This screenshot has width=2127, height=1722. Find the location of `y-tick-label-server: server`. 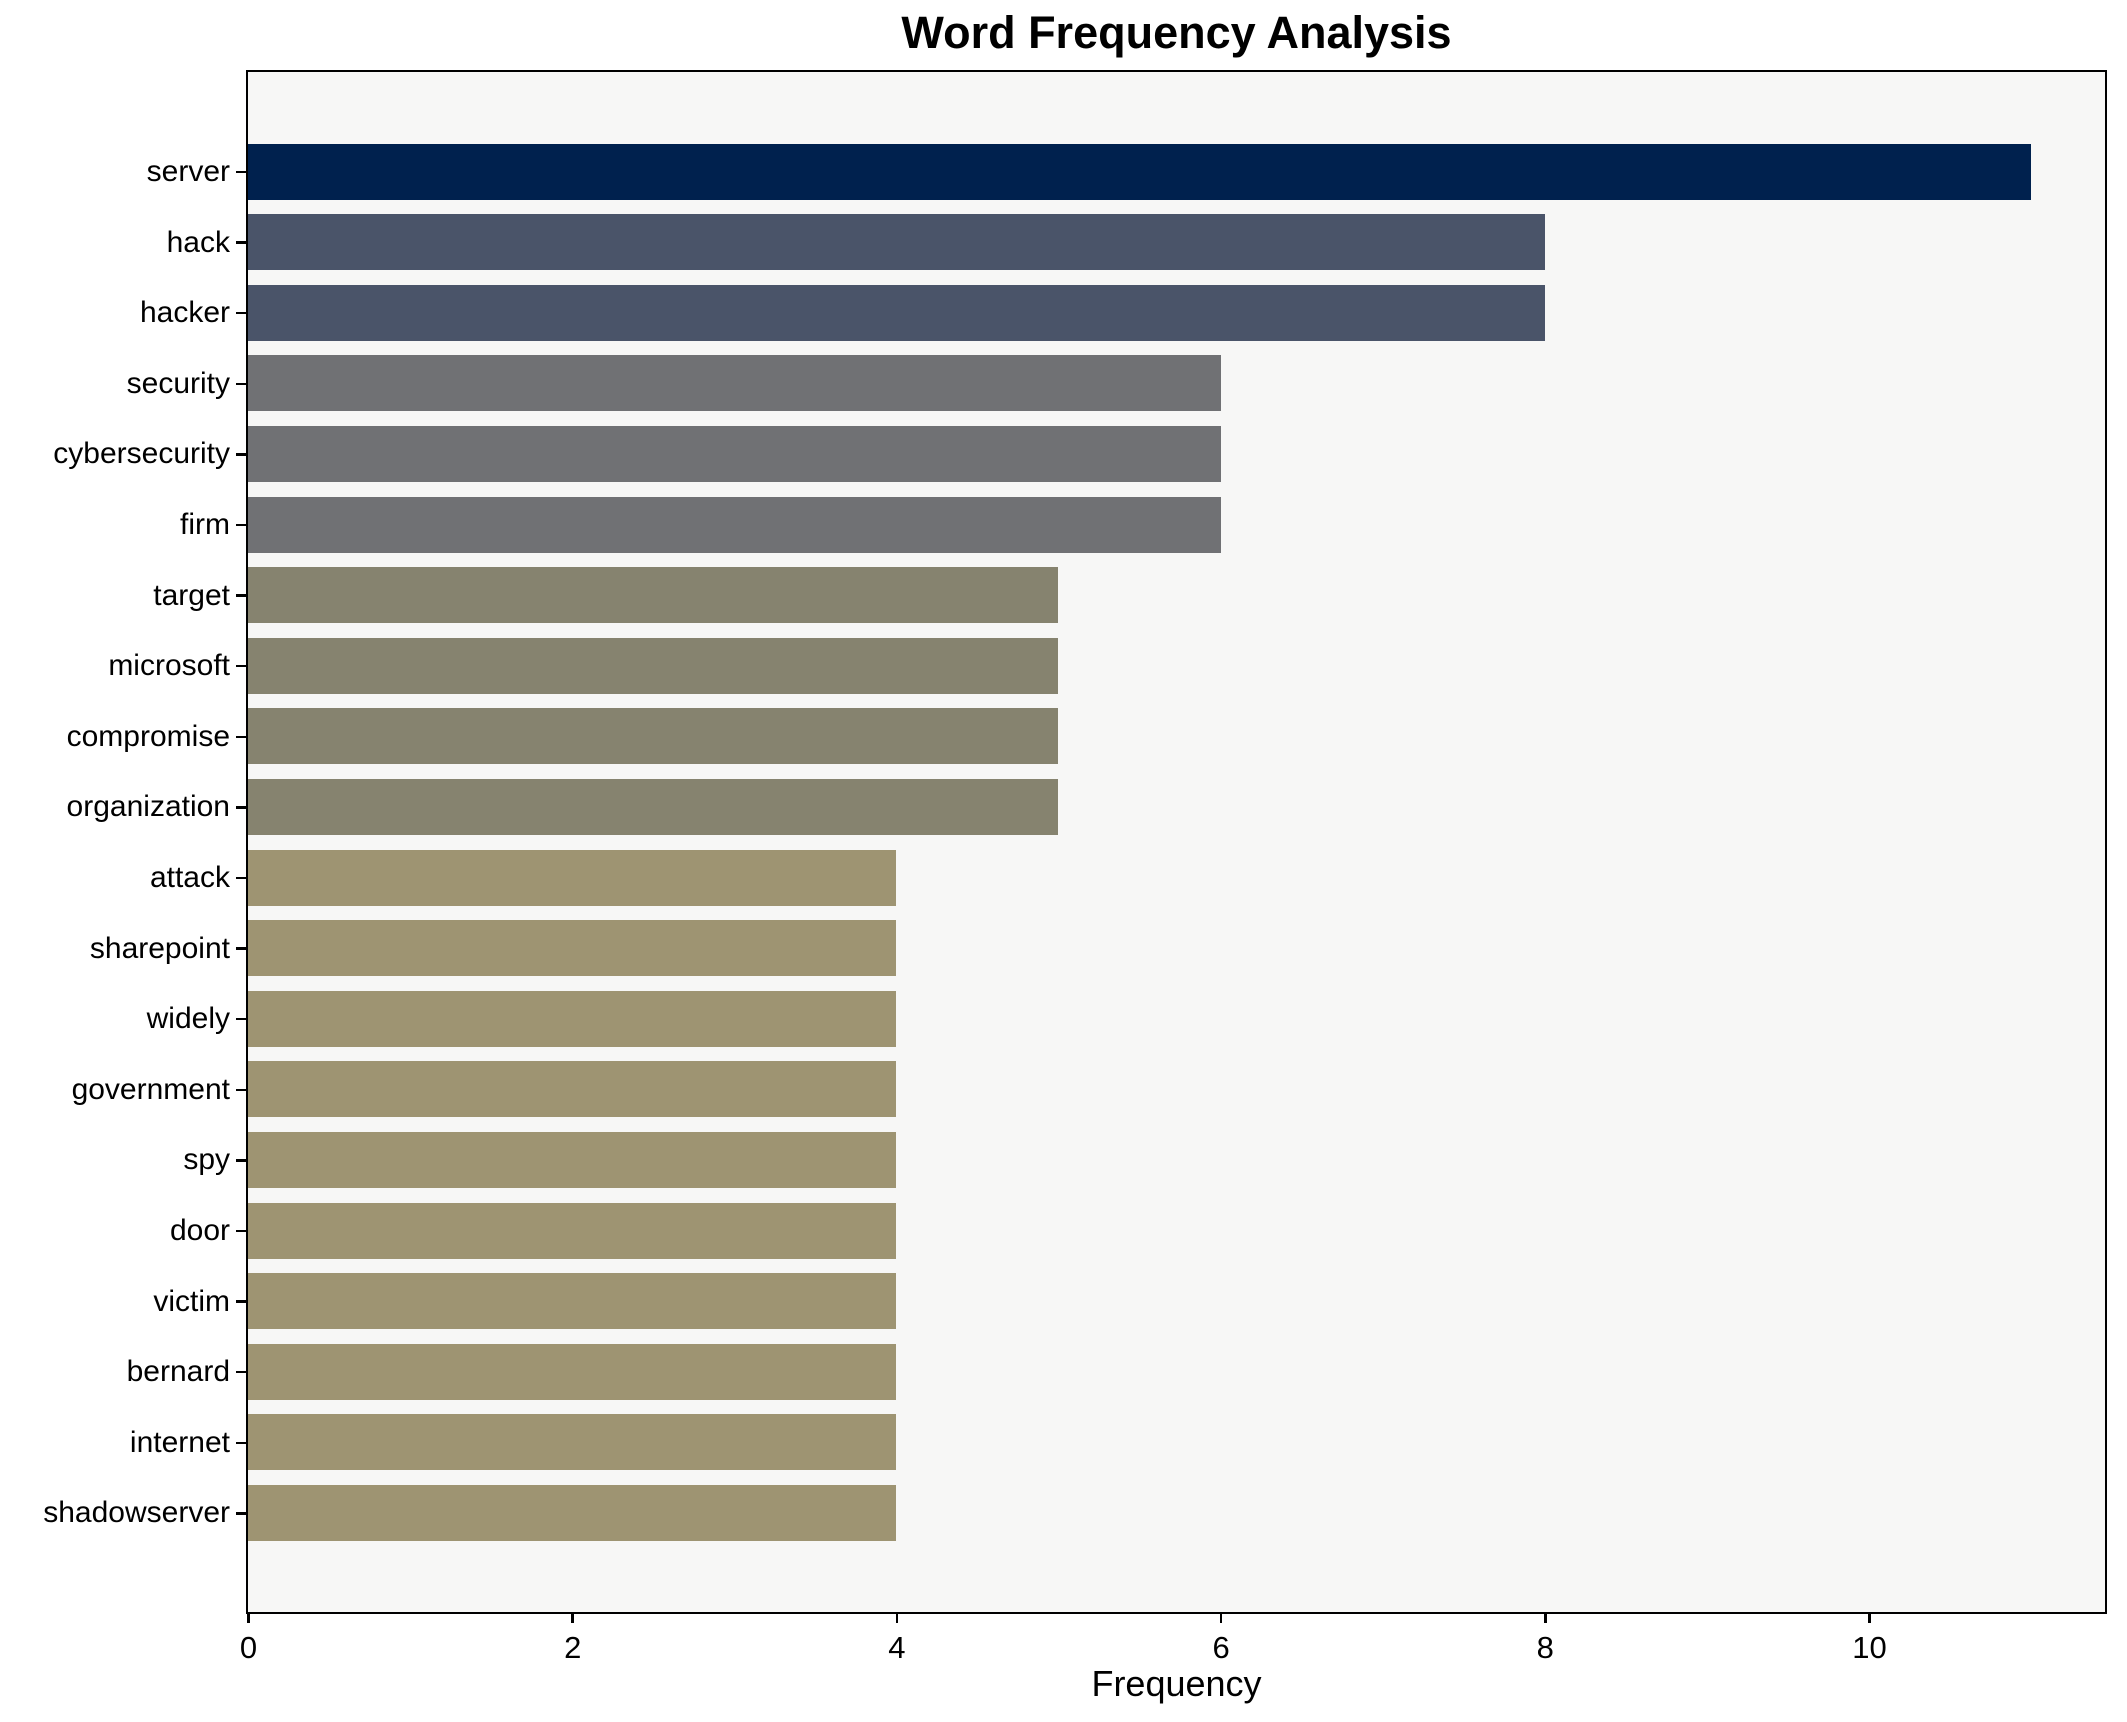

y-tick-label-server: server is located at coordinates (188, 171).